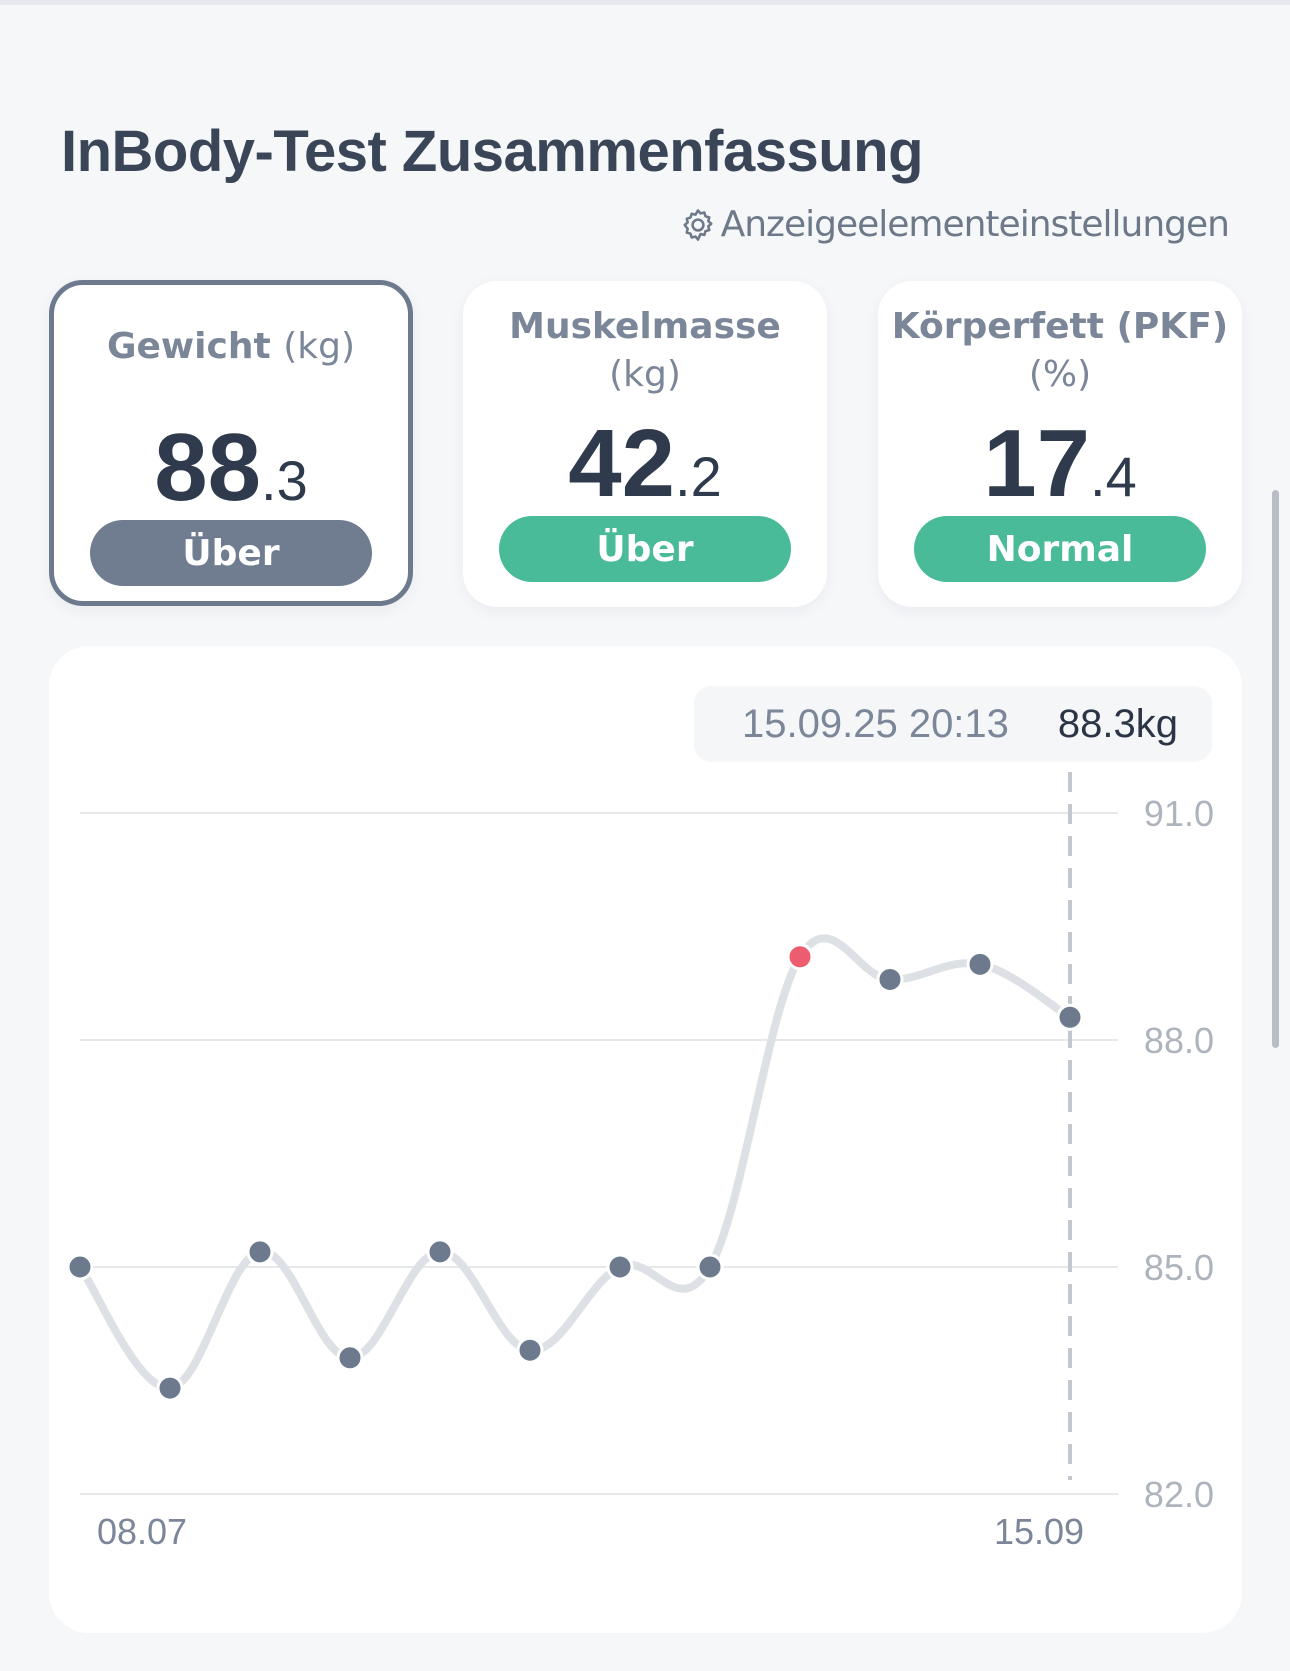 The image size is (1290, 1671). I want to click on x-tick-label: 08.07, so click(142, 1531).